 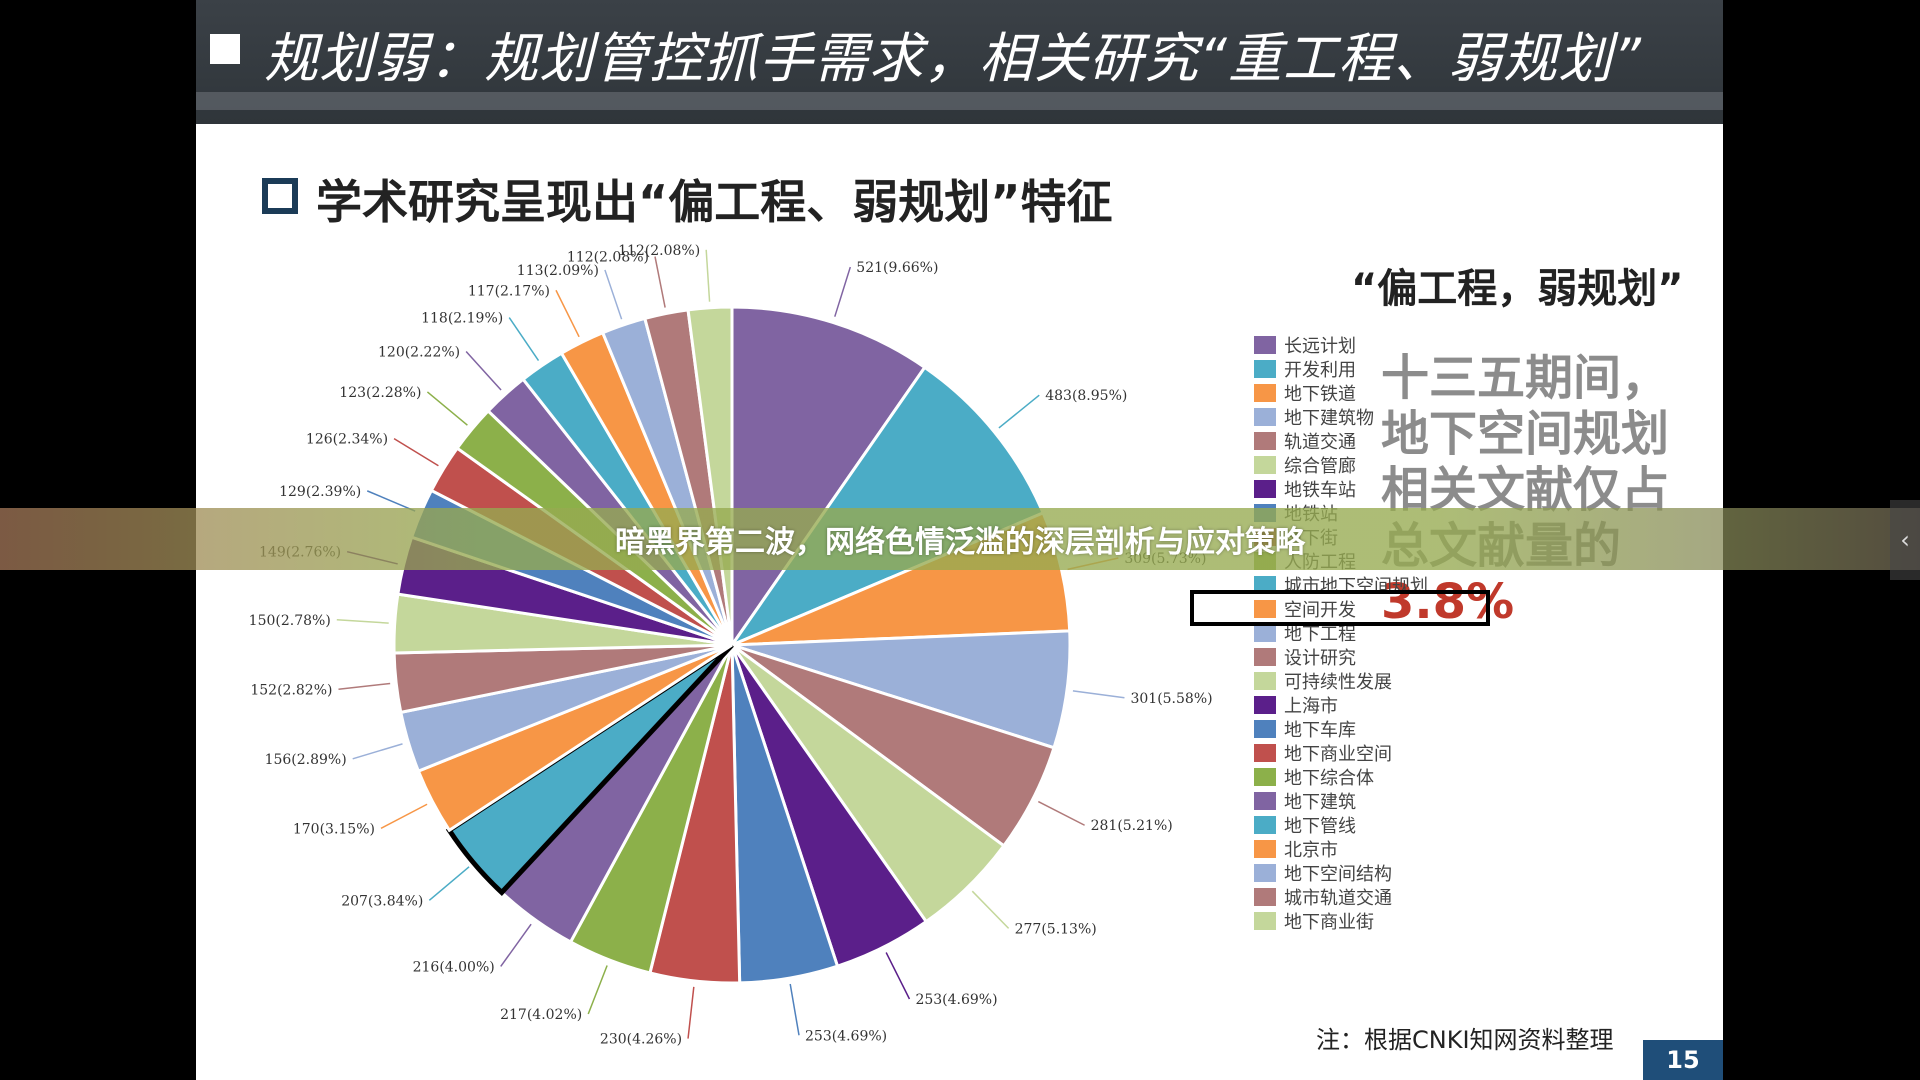 I want to click on slide-header: 规划弱：规划管控抓手需求，相关研究“重工程、弱规划”, so click(x=959, y=62).